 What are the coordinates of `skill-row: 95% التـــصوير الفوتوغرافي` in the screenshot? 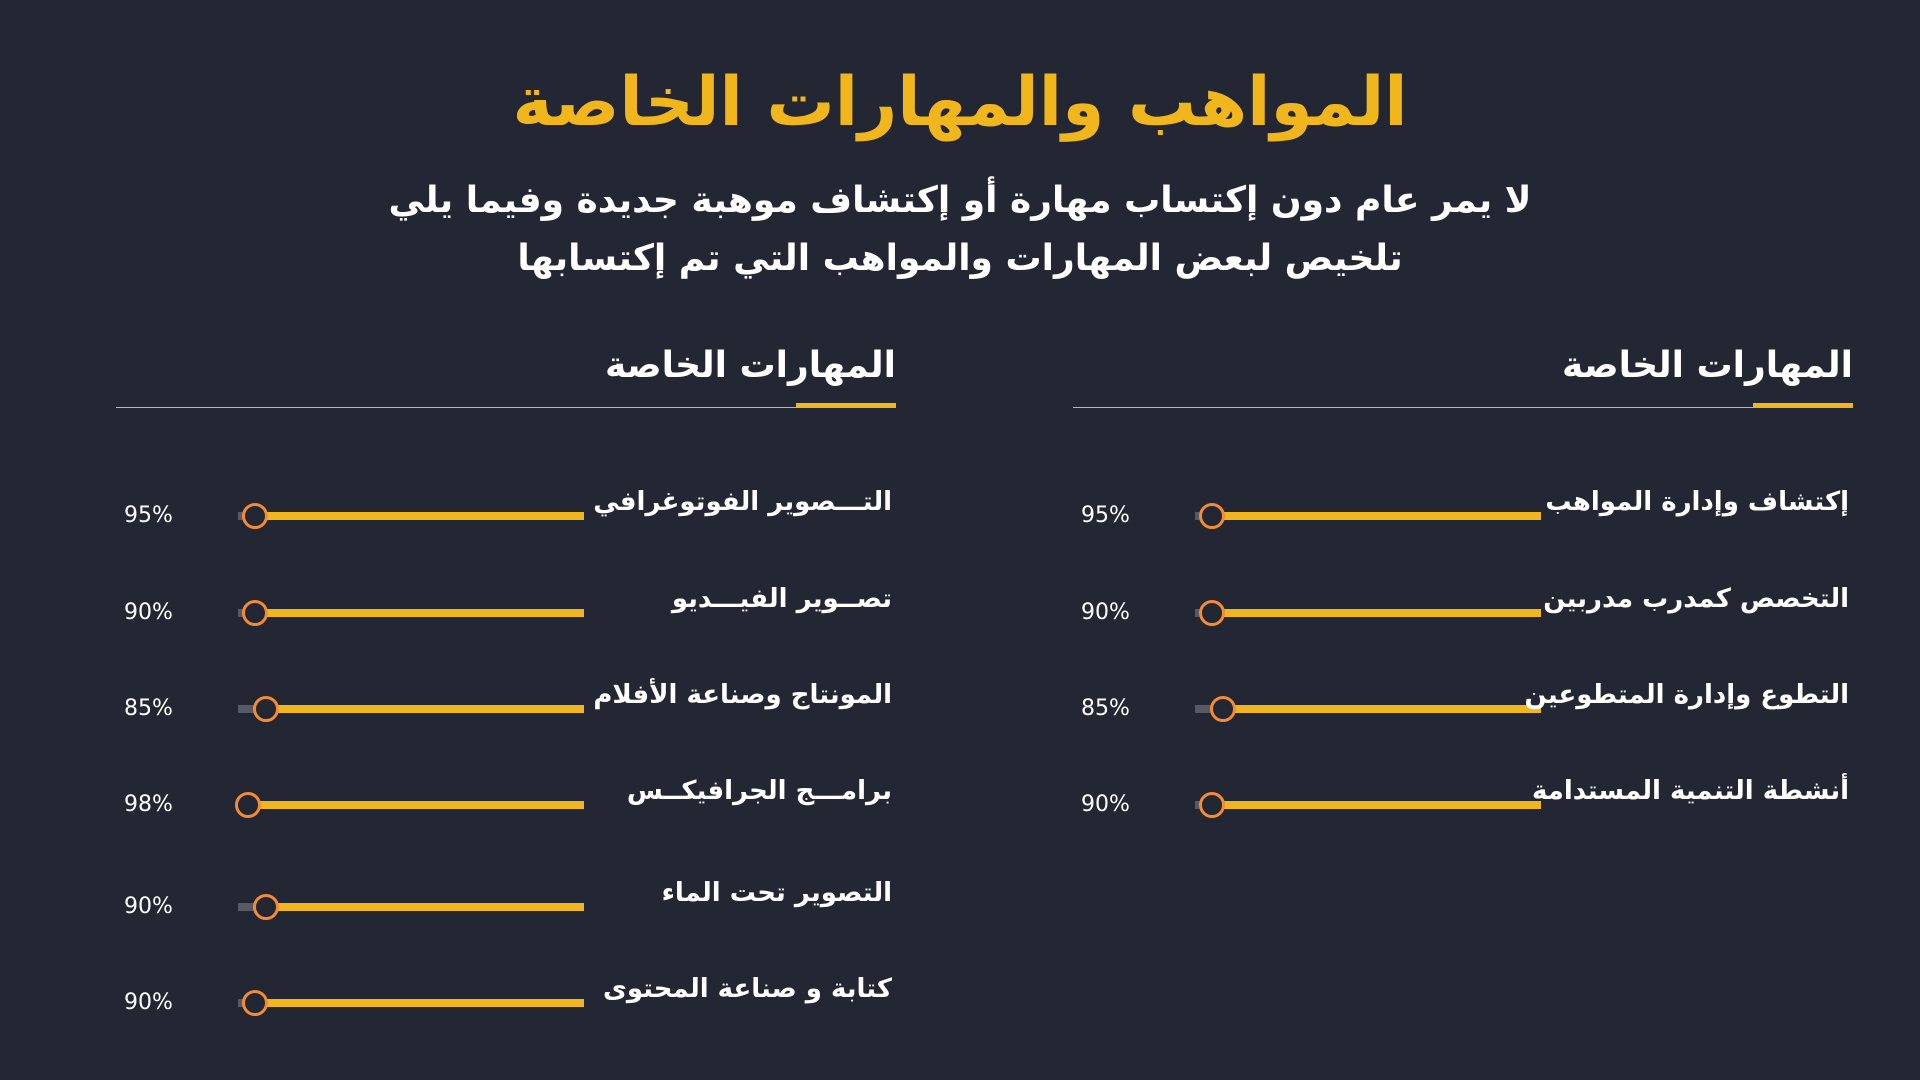 It's located at (506, 511).